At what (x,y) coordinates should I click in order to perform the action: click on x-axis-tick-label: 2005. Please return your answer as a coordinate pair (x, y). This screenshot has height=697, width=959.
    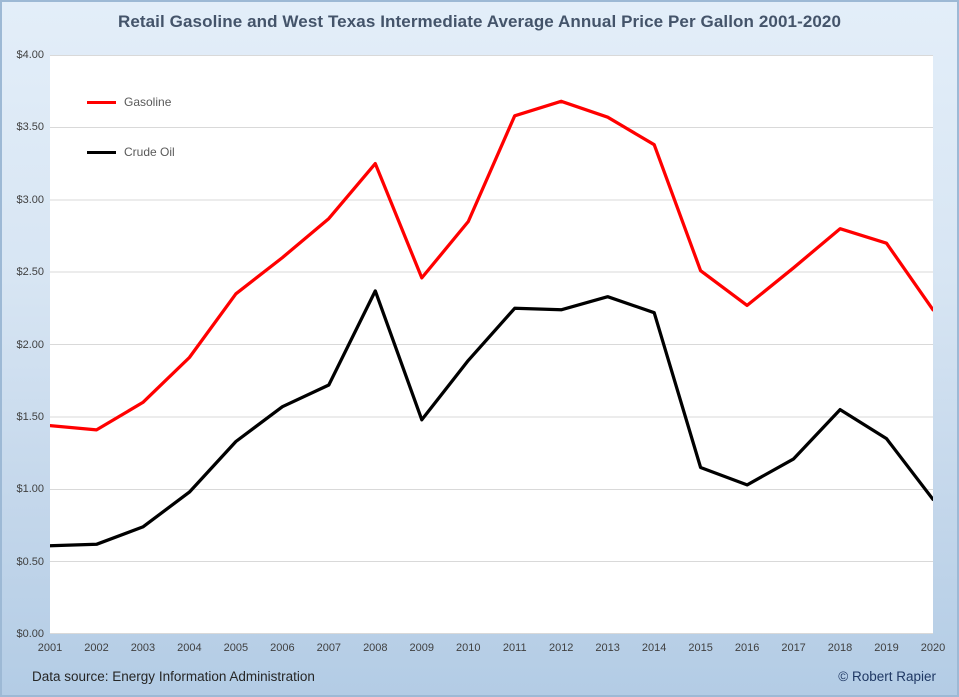
    Looking at the image, I should click on (236, 648).